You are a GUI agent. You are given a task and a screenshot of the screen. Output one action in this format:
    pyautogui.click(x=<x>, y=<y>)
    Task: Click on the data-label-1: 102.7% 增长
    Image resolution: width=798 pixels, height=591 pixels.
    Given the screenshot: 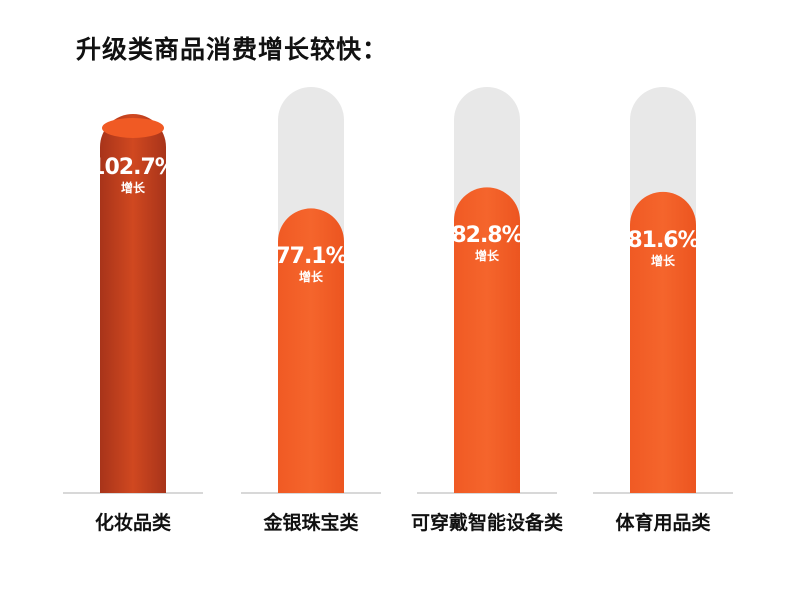 What is the action you would take?
    pyautogui.click(x=133, y=174)
    